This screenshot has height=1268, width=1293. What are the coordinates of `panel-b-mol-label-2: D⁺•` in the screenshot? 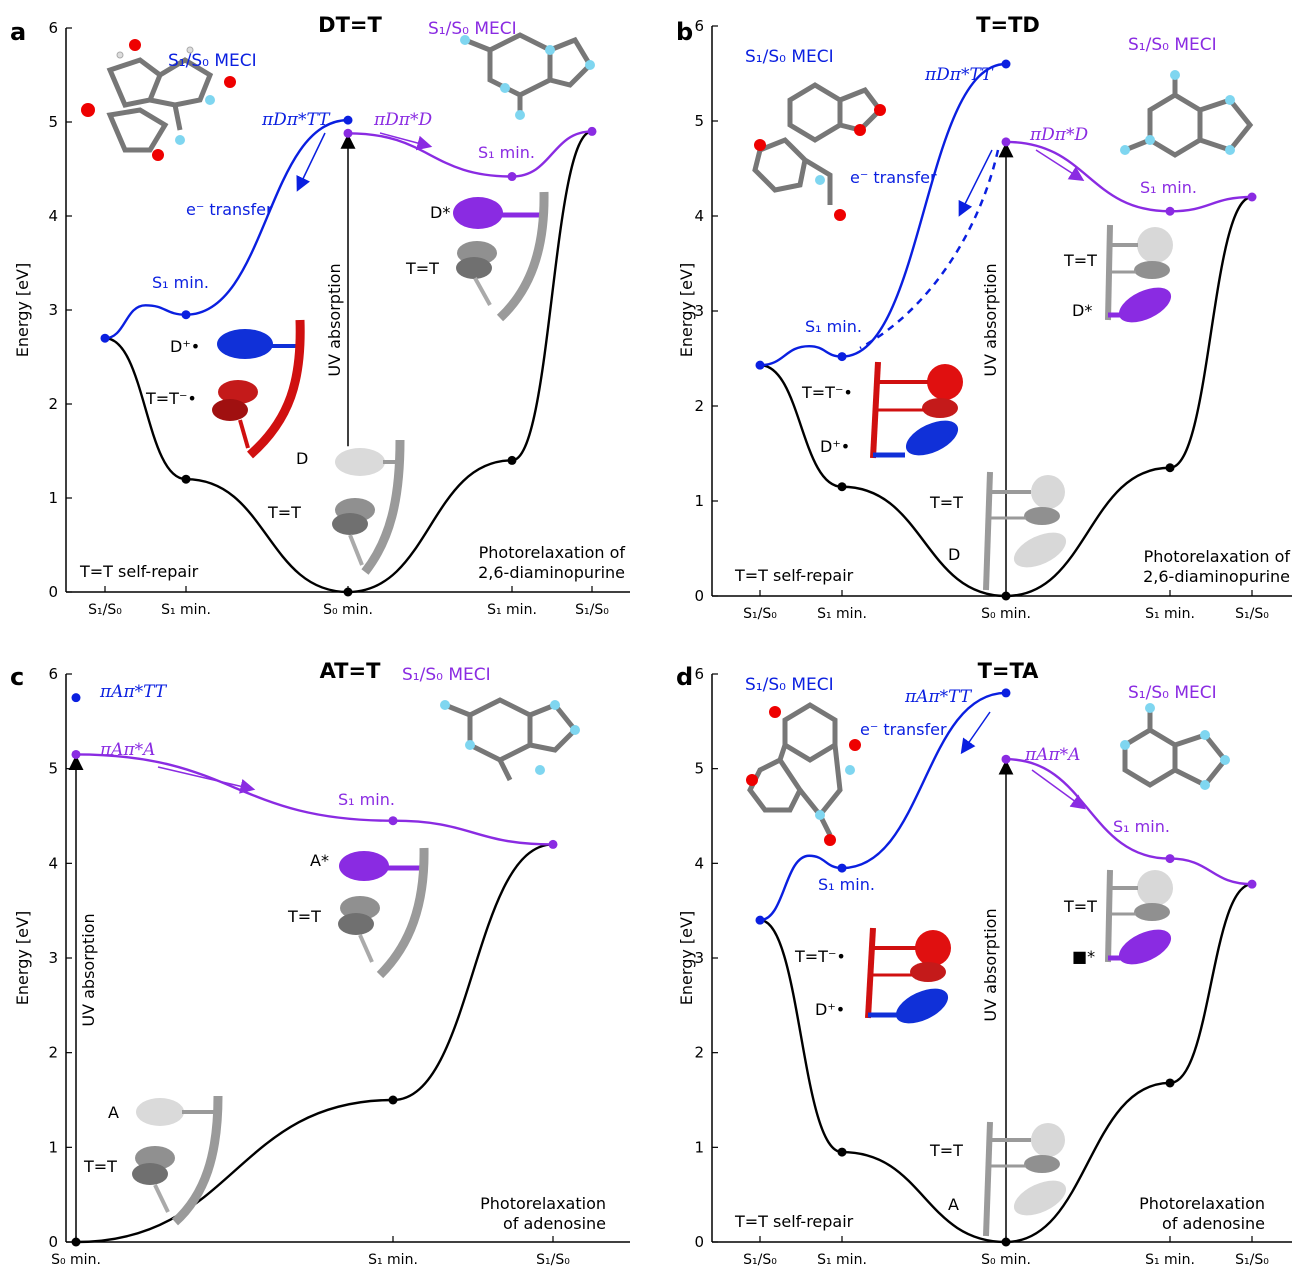 It's located at (835, 446).